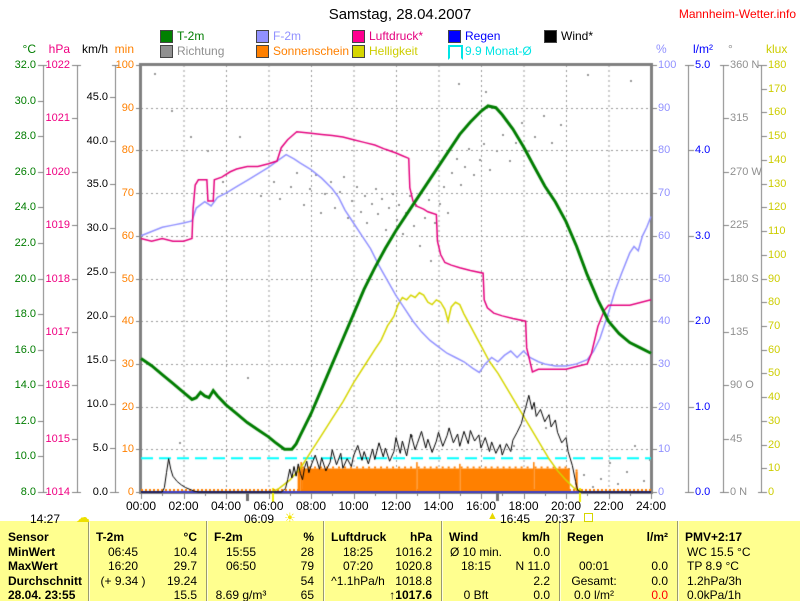 The image size is (800, 601). Describe the element at coordinates (358, 36) in the screenshot. I see `legend-swatch-luftdruck--icon` at that location.